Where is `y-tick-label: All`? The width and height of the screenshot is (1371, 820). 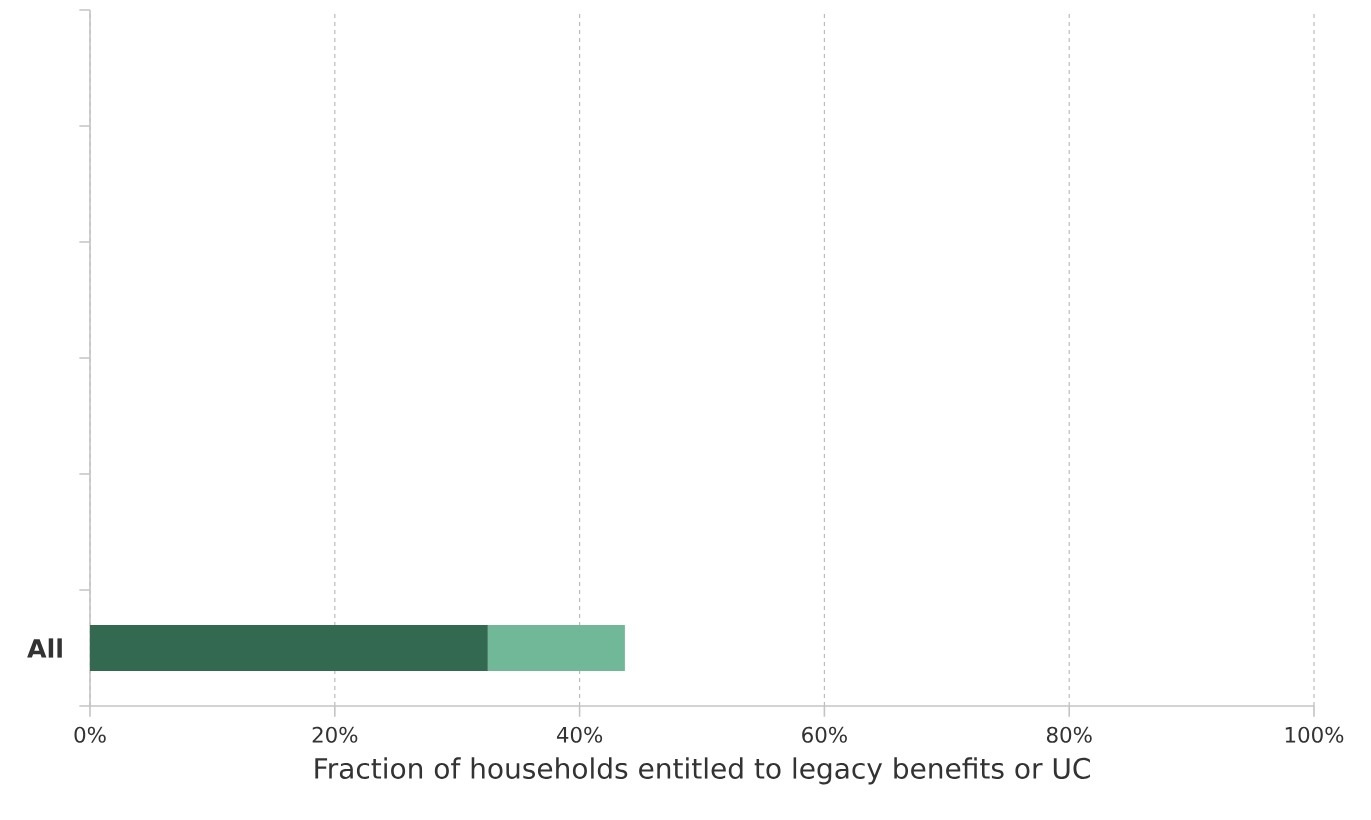
y-tick-label: All is located at coordinates (44, 648).